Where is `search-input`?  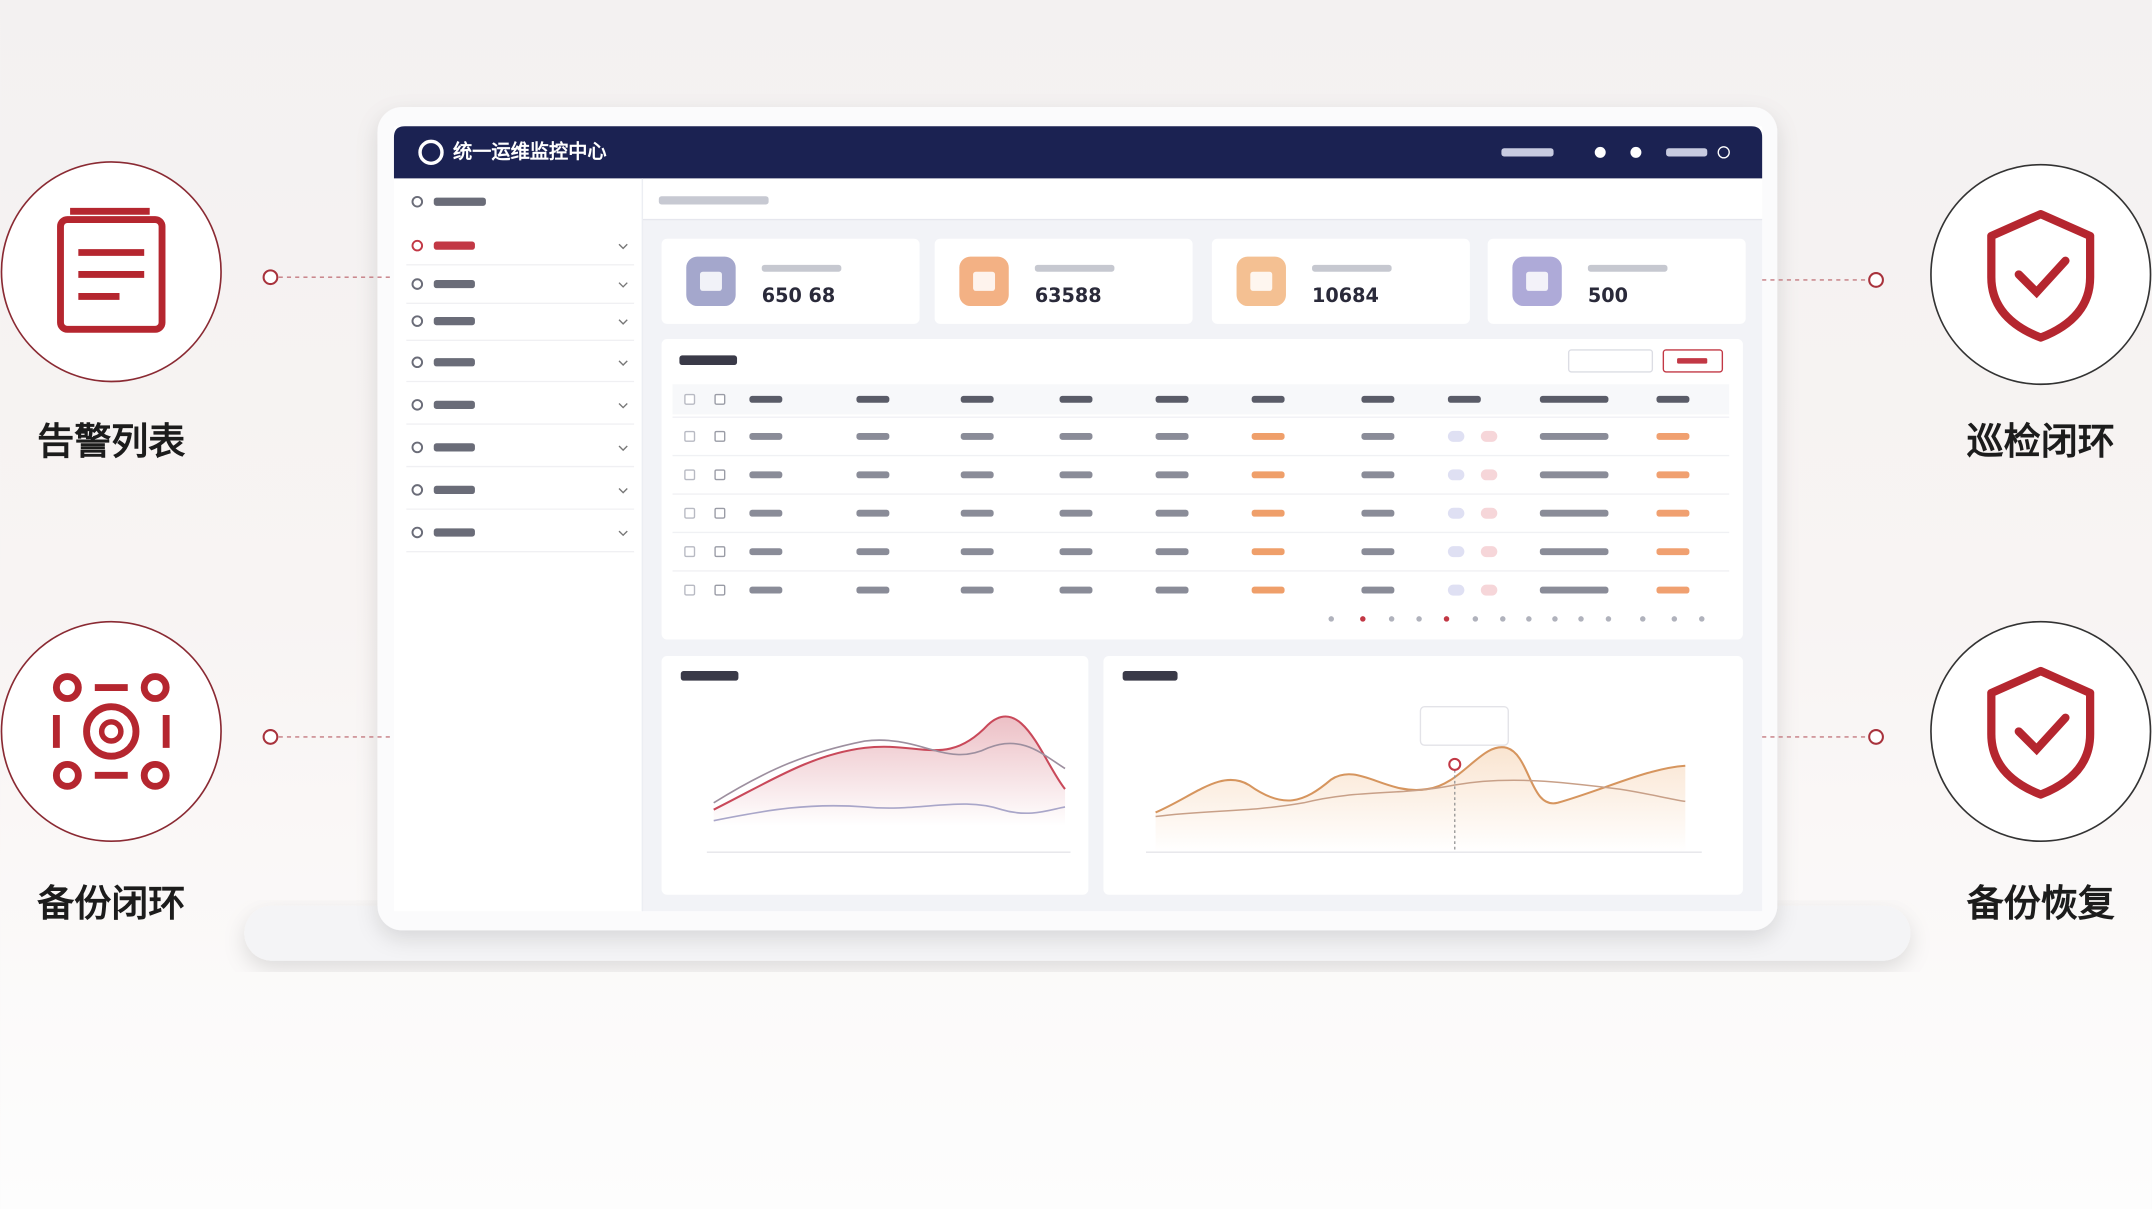
search-input is located at coordinates (1610, 361).